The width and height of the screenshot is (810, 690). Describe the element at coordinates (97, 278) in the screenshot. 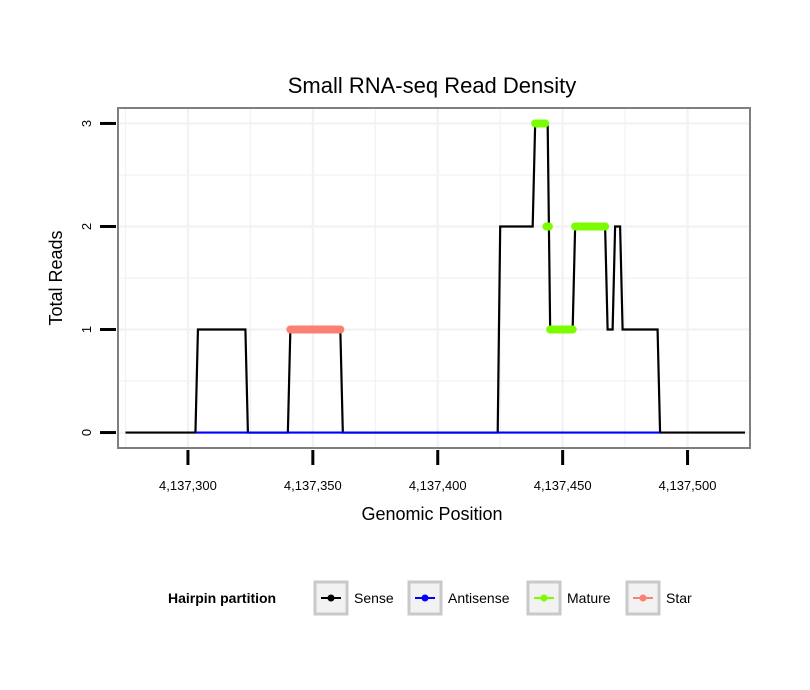

I see `y-axis: 0 1 2 3` at that location.